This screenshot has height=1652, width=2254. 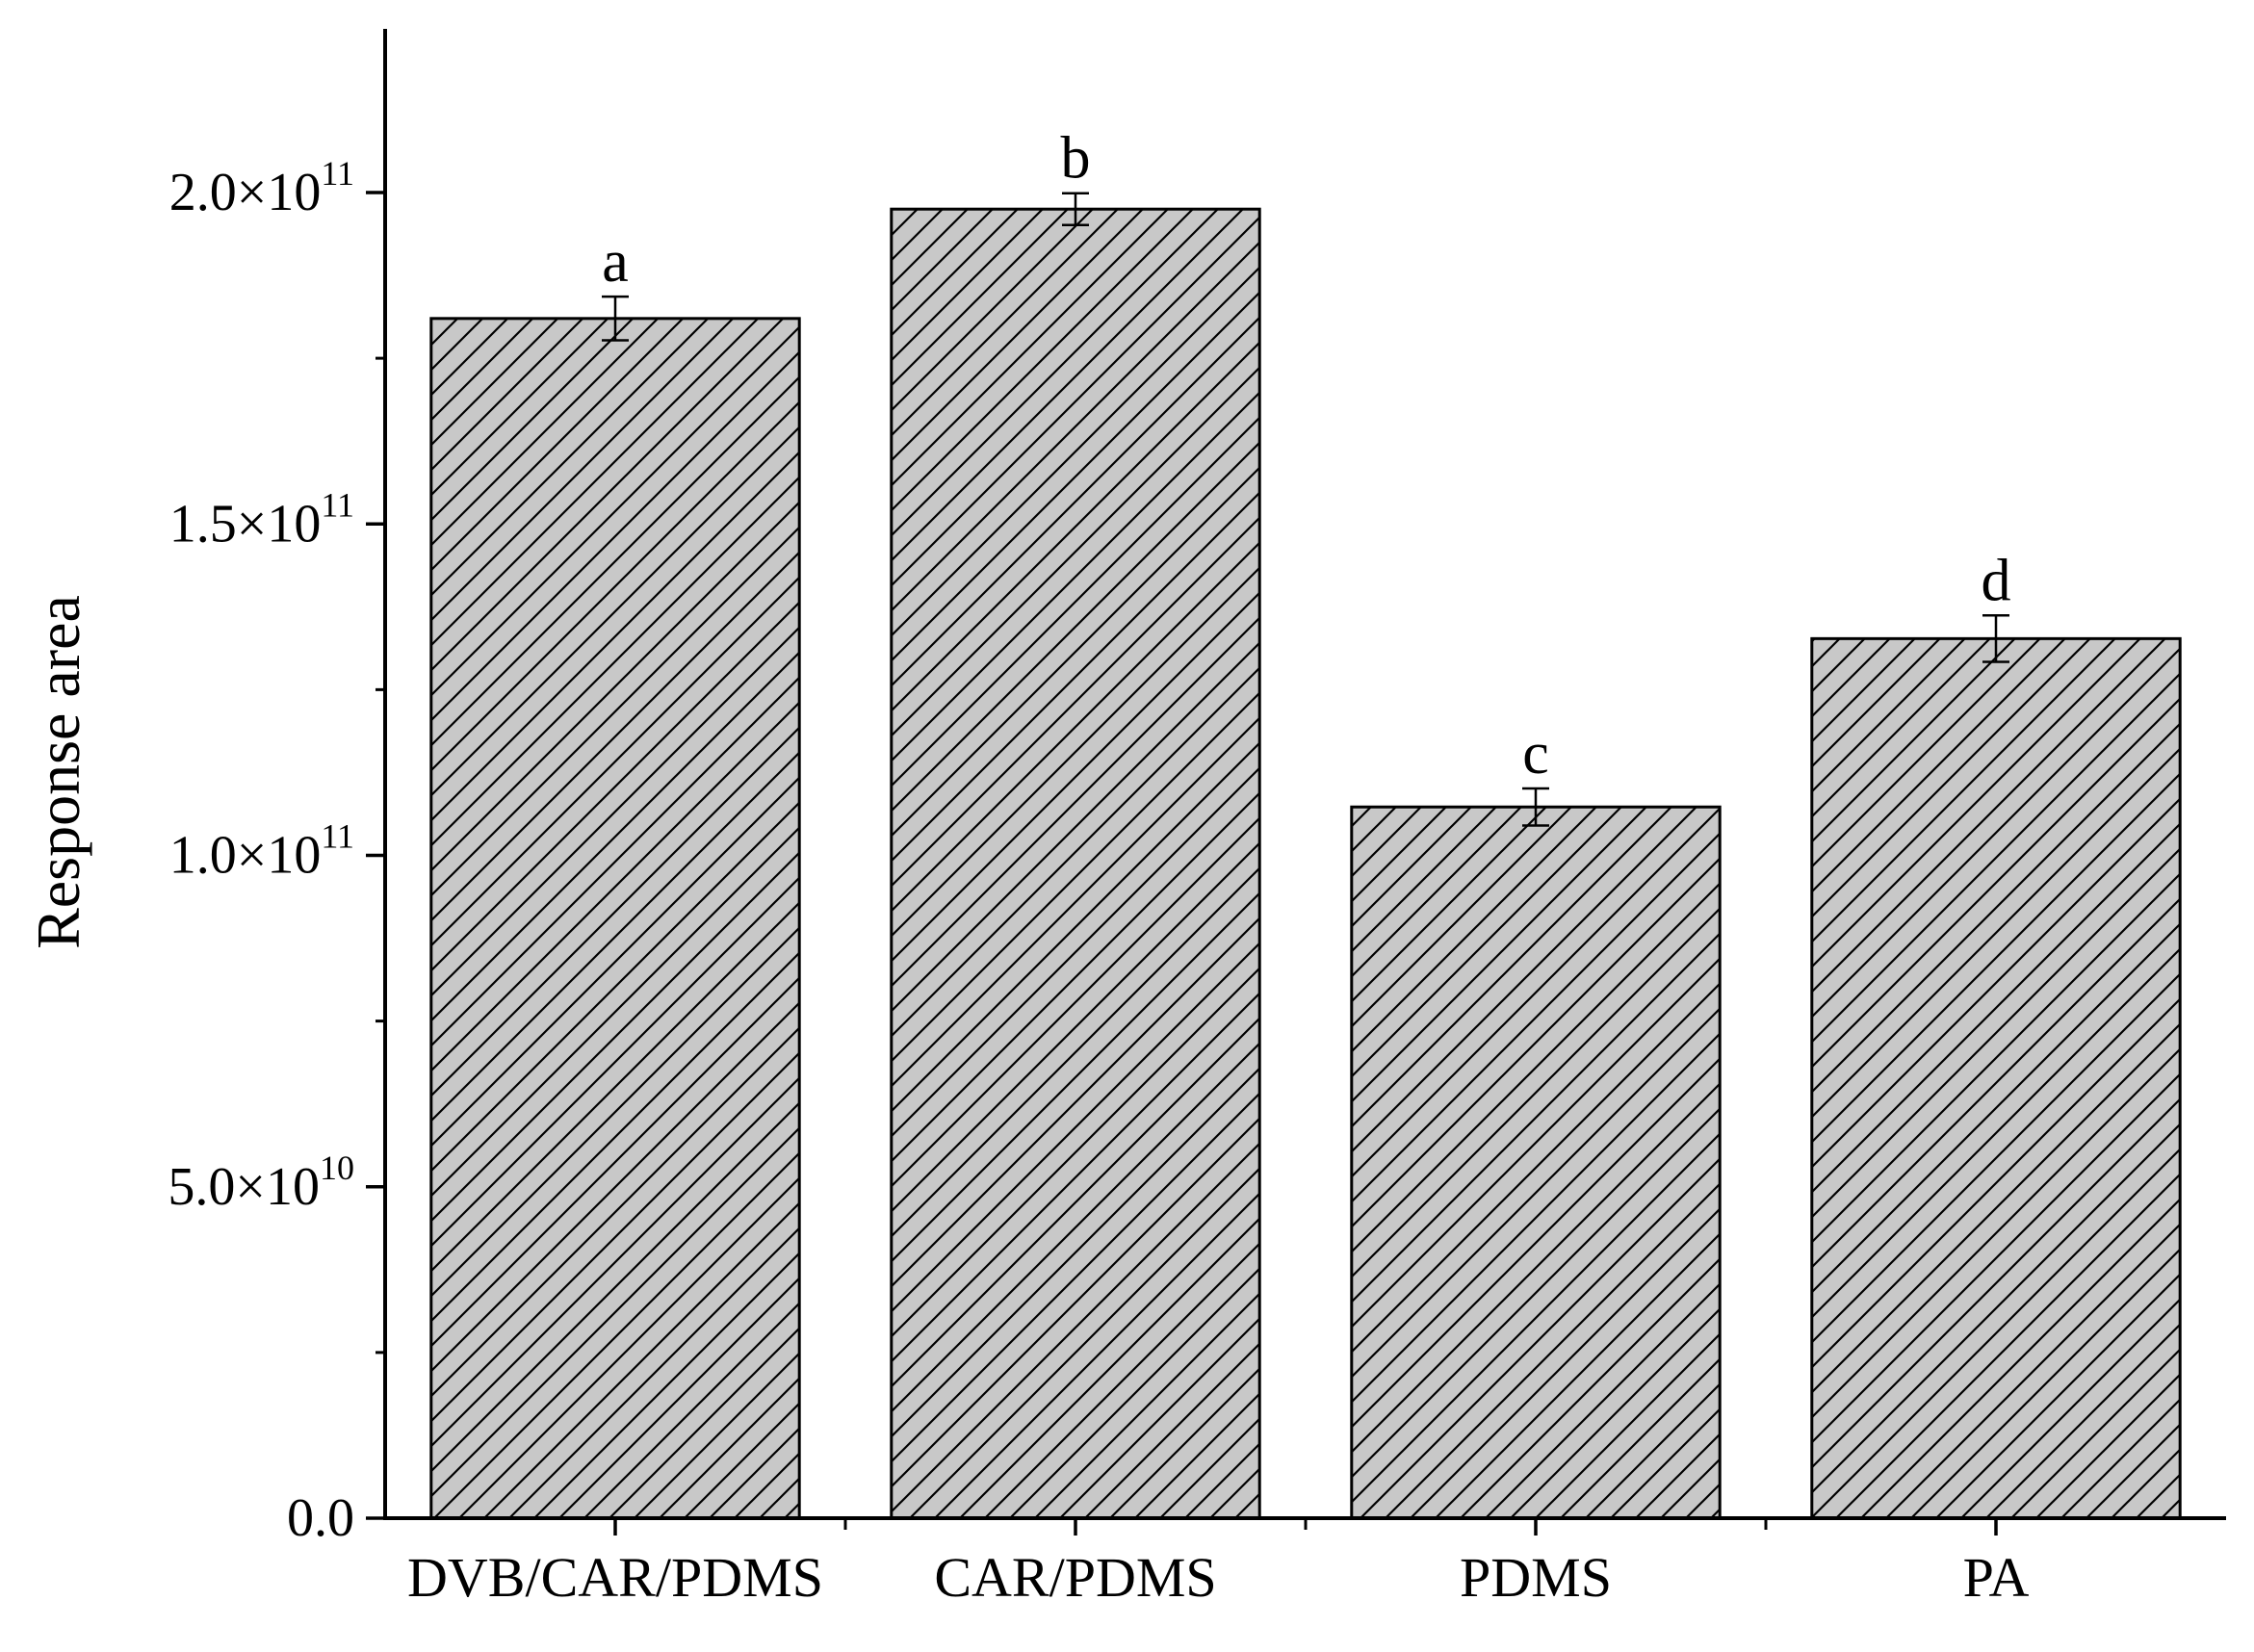 What do you see at coordinates (1996, 1577) in the screenshot?
I see `x-tick-label: PA` at bounding box center [1996, 1577].